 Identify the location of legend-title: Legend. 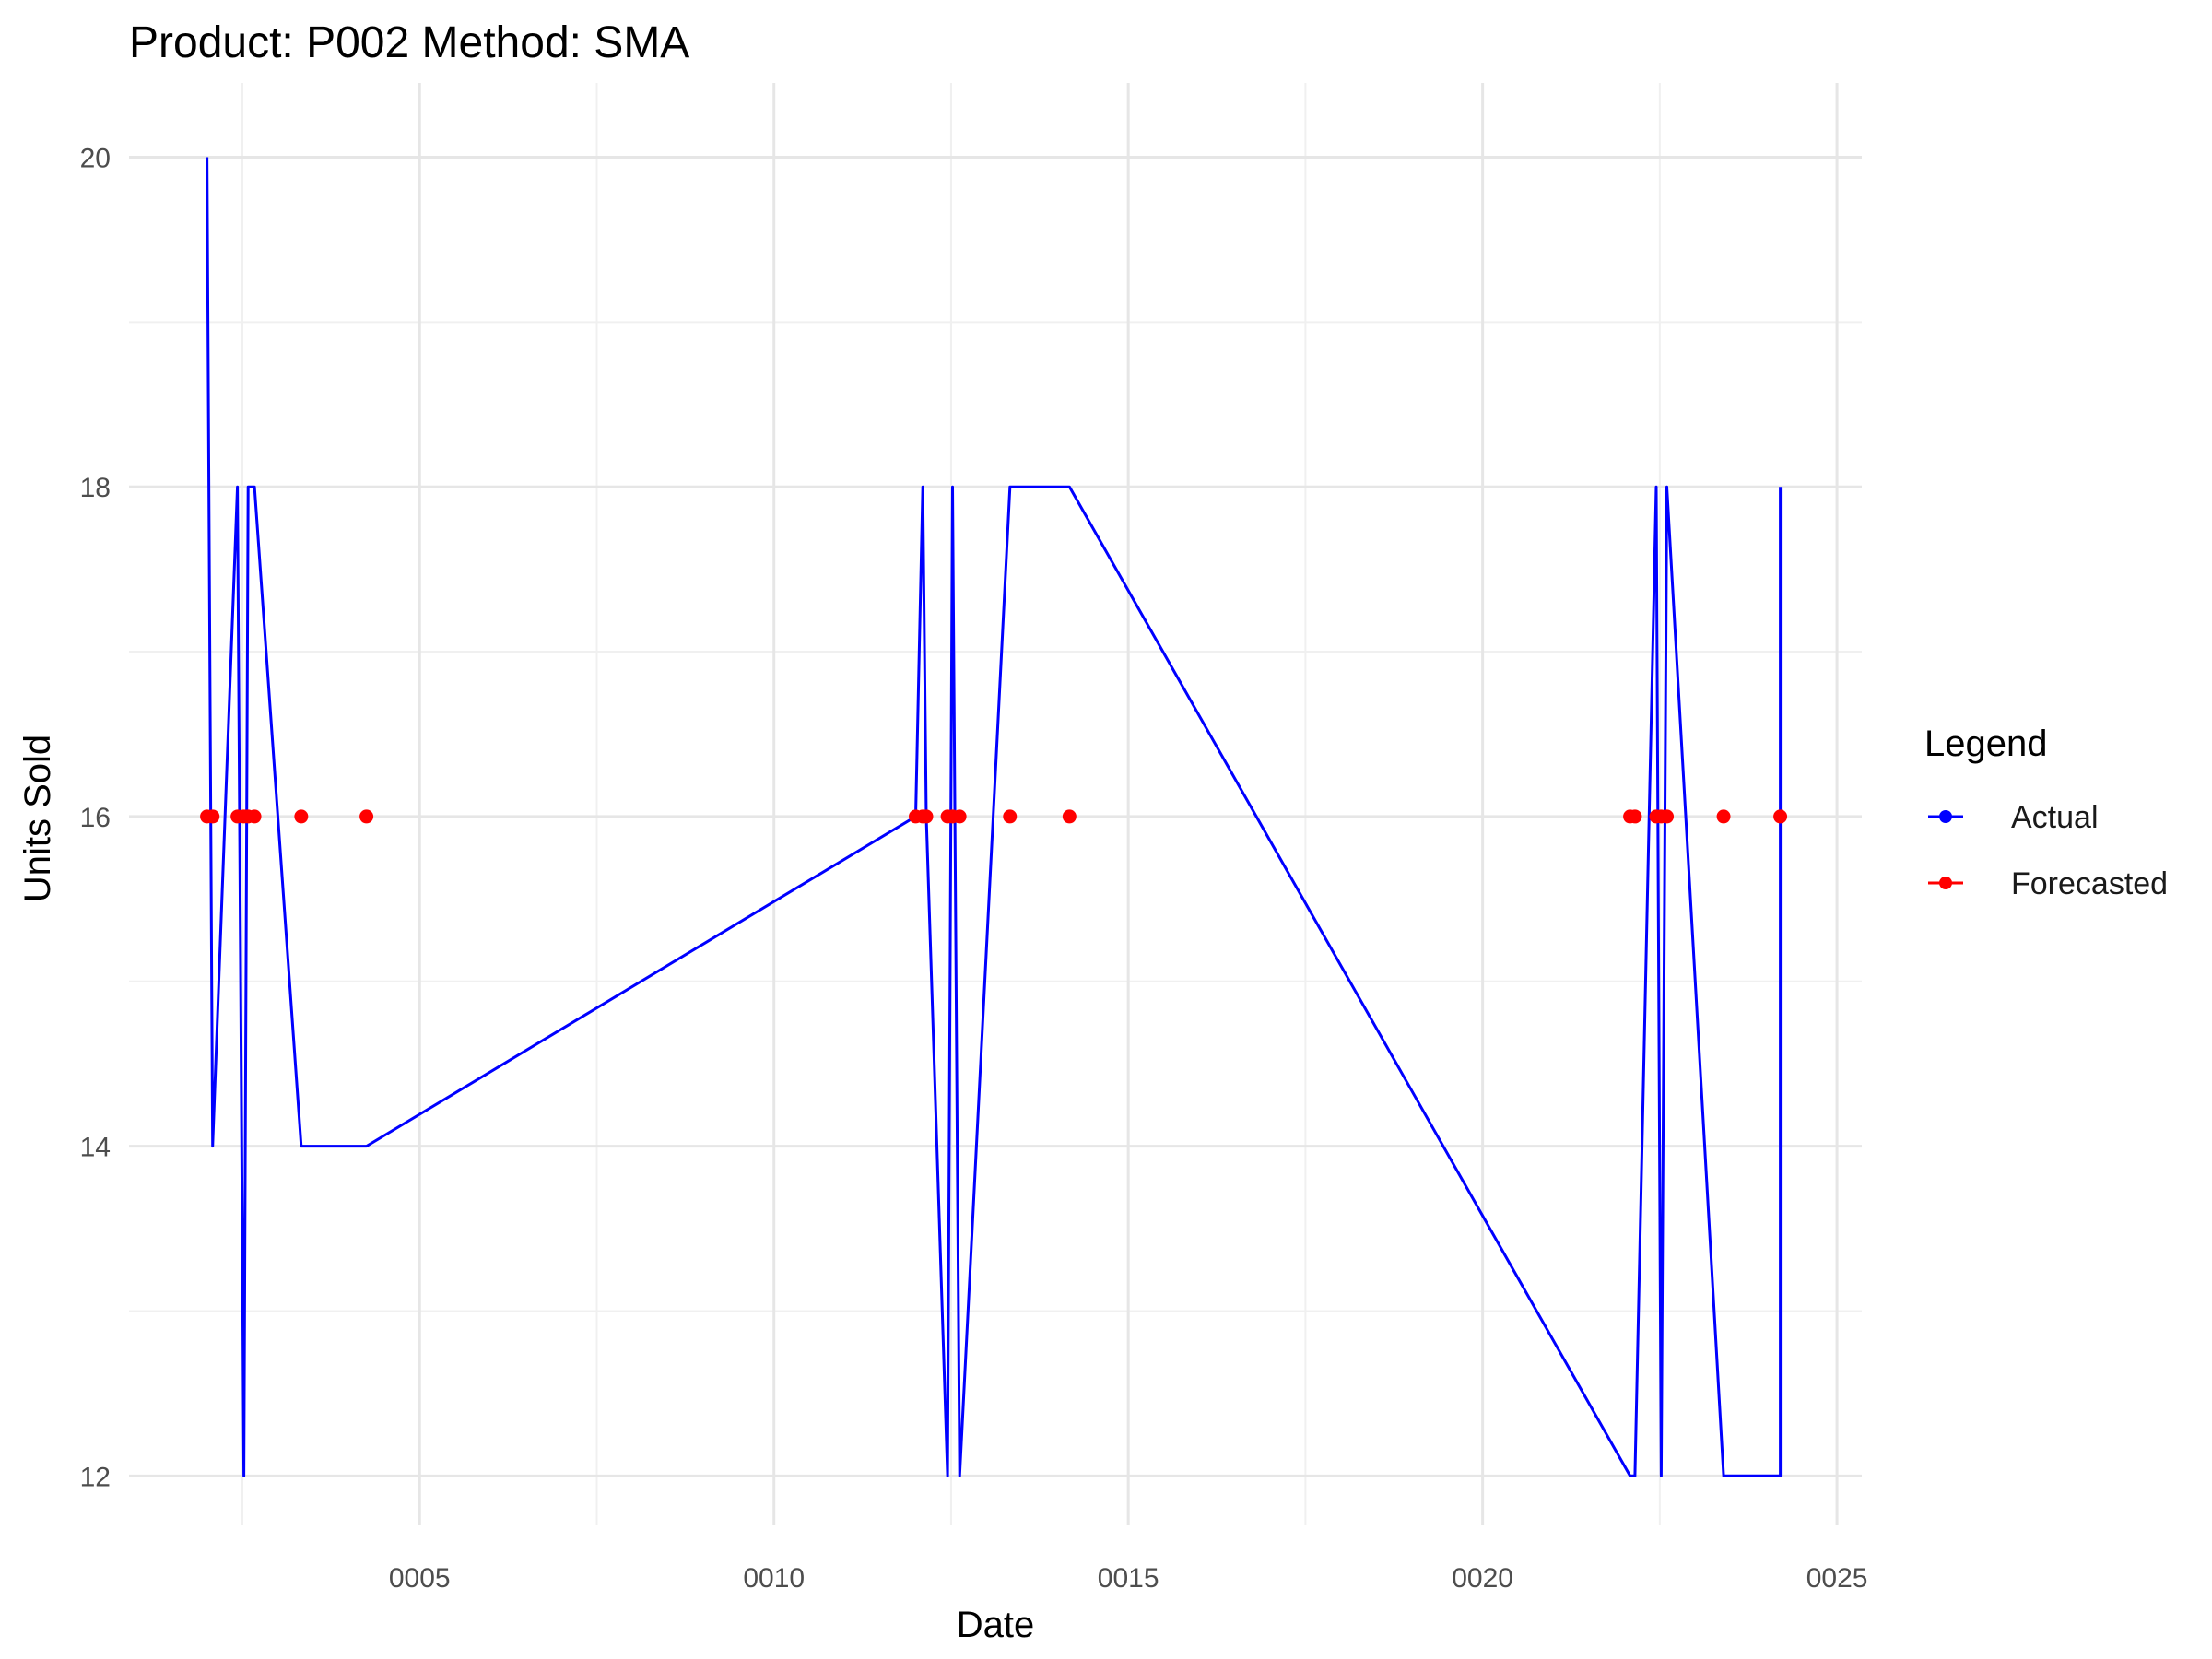
(1985, 744).